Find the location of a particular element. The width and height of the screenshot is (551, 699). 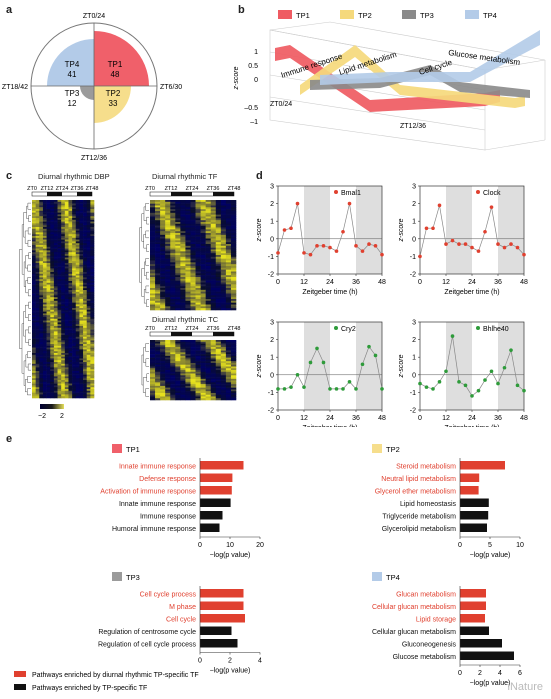

ribbon-ytick-1: 0.5 is located at coordinates (253, 66).